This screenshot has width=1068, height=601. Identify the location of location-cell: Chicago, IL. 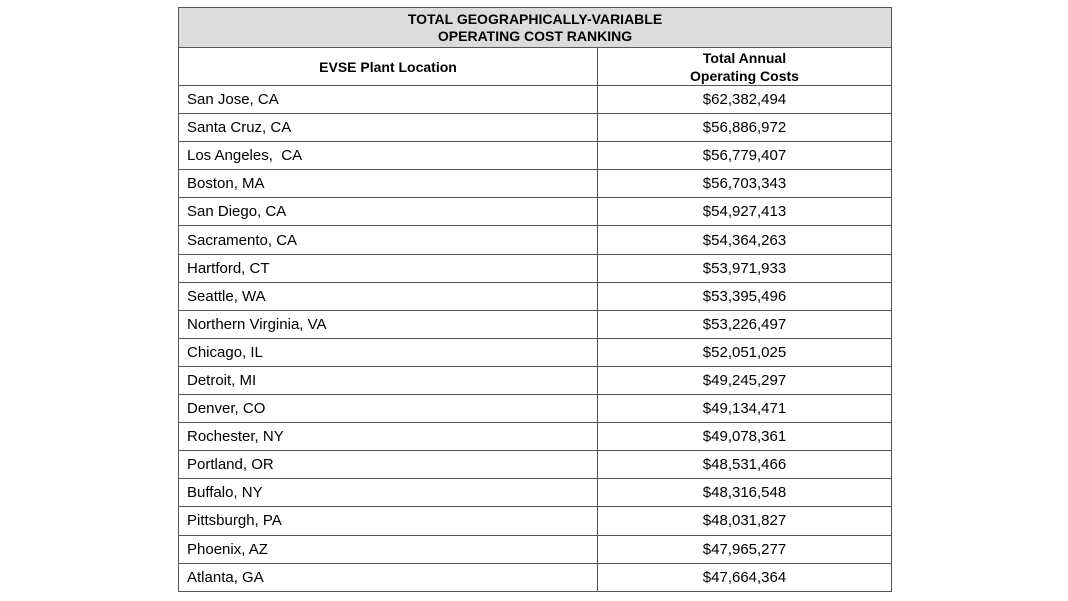
(388, 352).